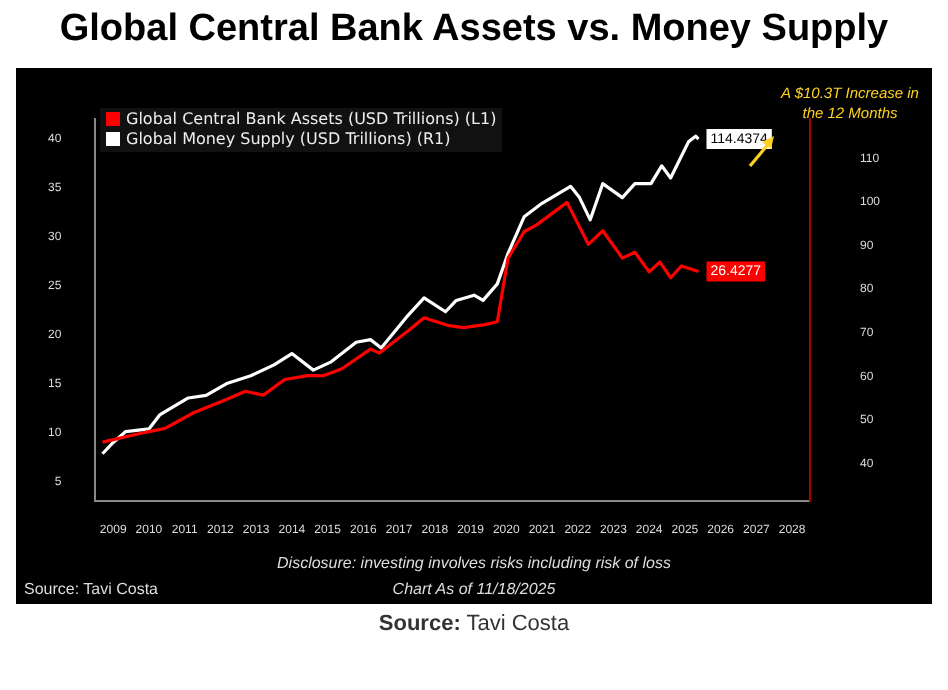 The width and height of the screenshot is (948, 690). What do you see at coordinates (288, 140) in the screenshot?
I see `legend-label: Global Money Supply (USD Trillions) (R1)` at bounding box center [288, 140].